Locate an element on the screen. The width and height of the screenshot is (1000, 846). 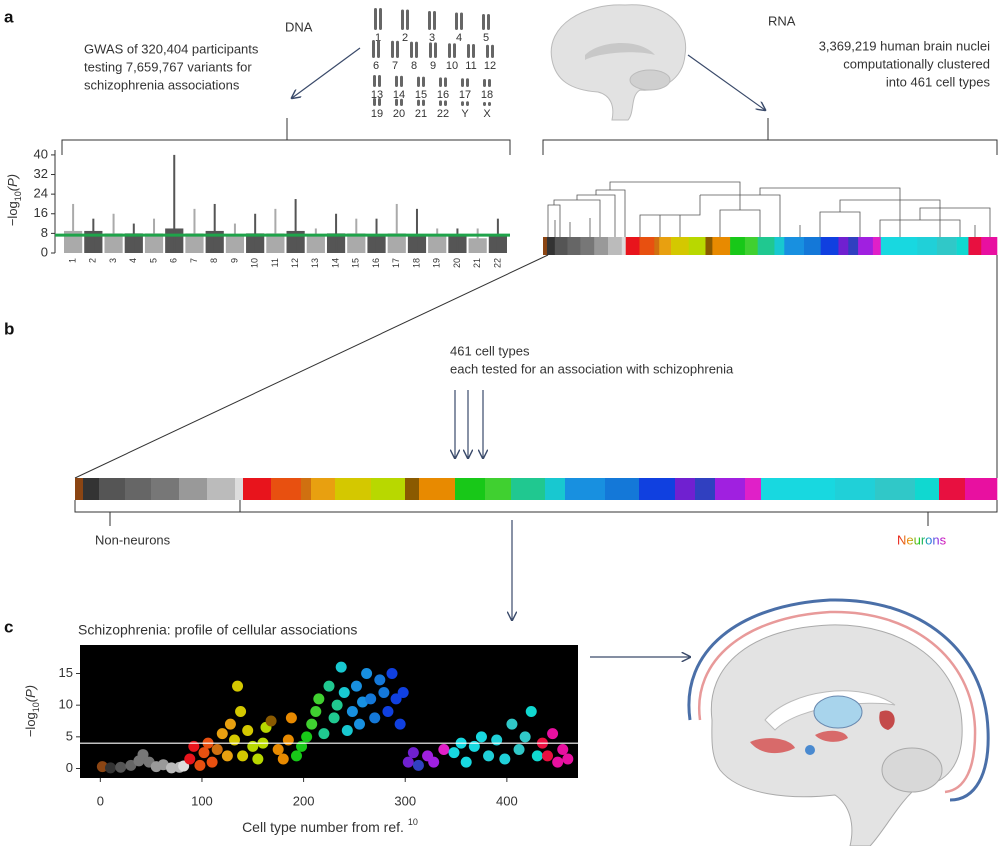
rna-text: 3,369,219 human brain nuclei is located at coordinates (904, 45).